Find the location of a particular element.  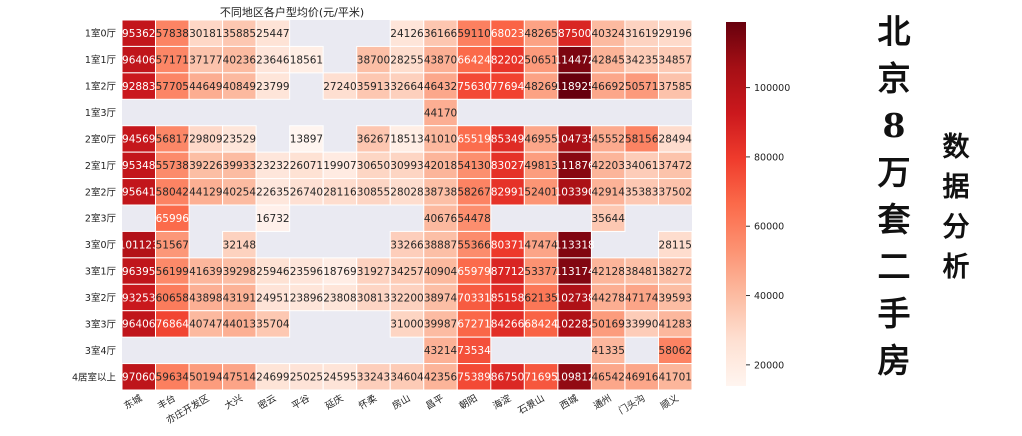

cell-value-label: 75630 is located at coordinates (473, 87).